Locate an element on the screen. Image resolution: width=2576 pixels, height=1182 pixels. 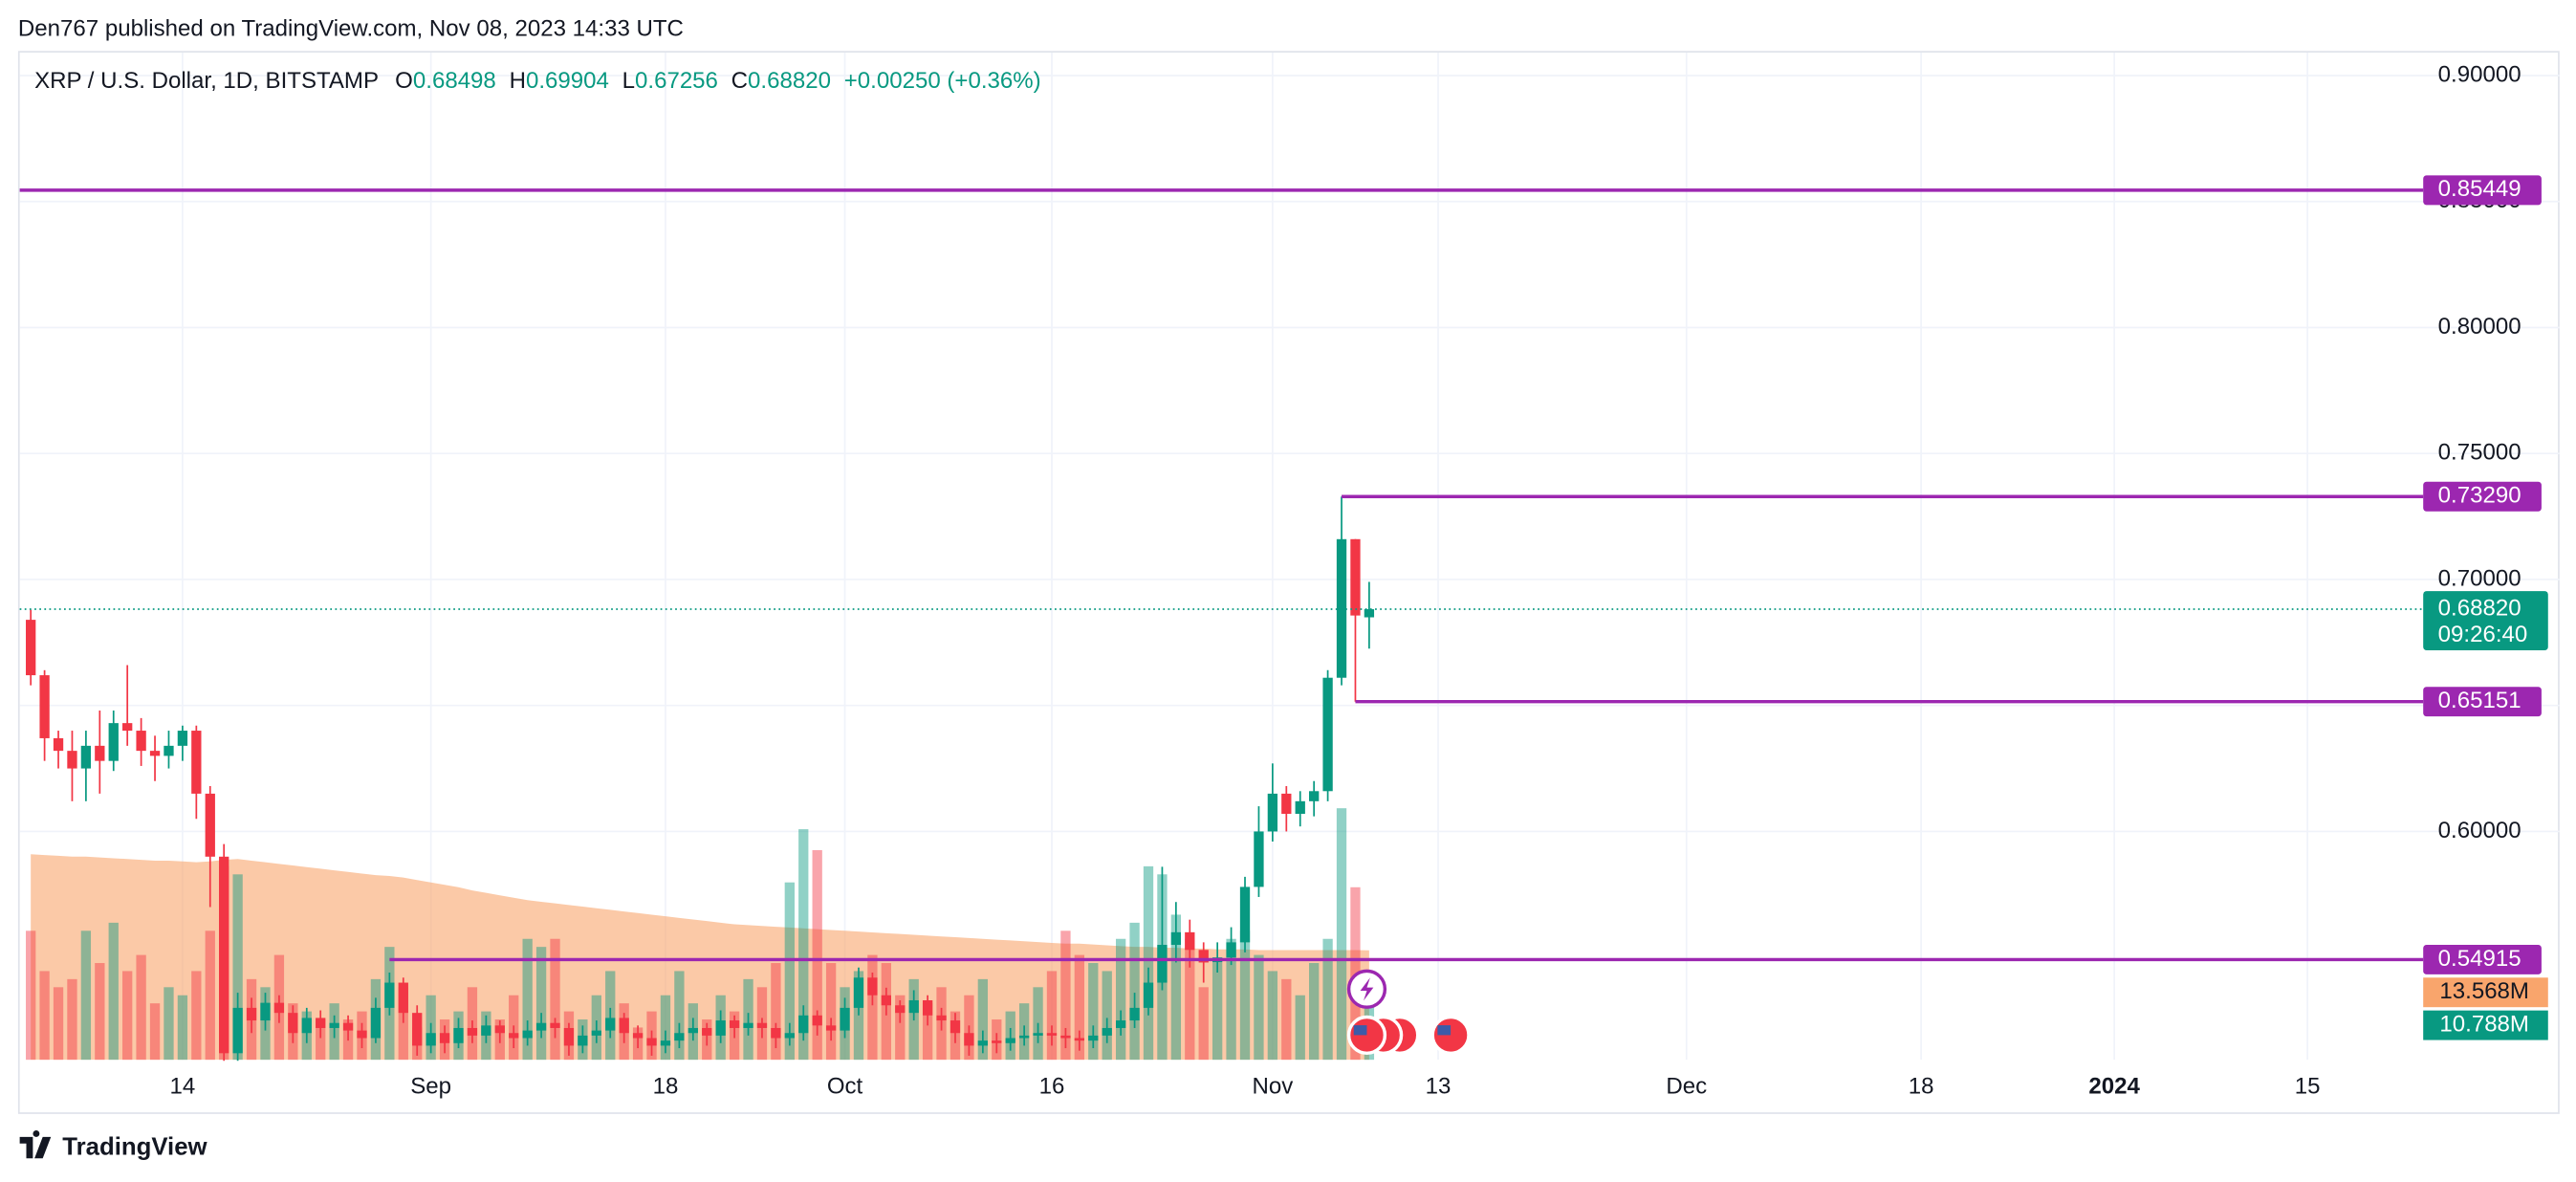
legend-key: L is located at coordinates (628, 81).